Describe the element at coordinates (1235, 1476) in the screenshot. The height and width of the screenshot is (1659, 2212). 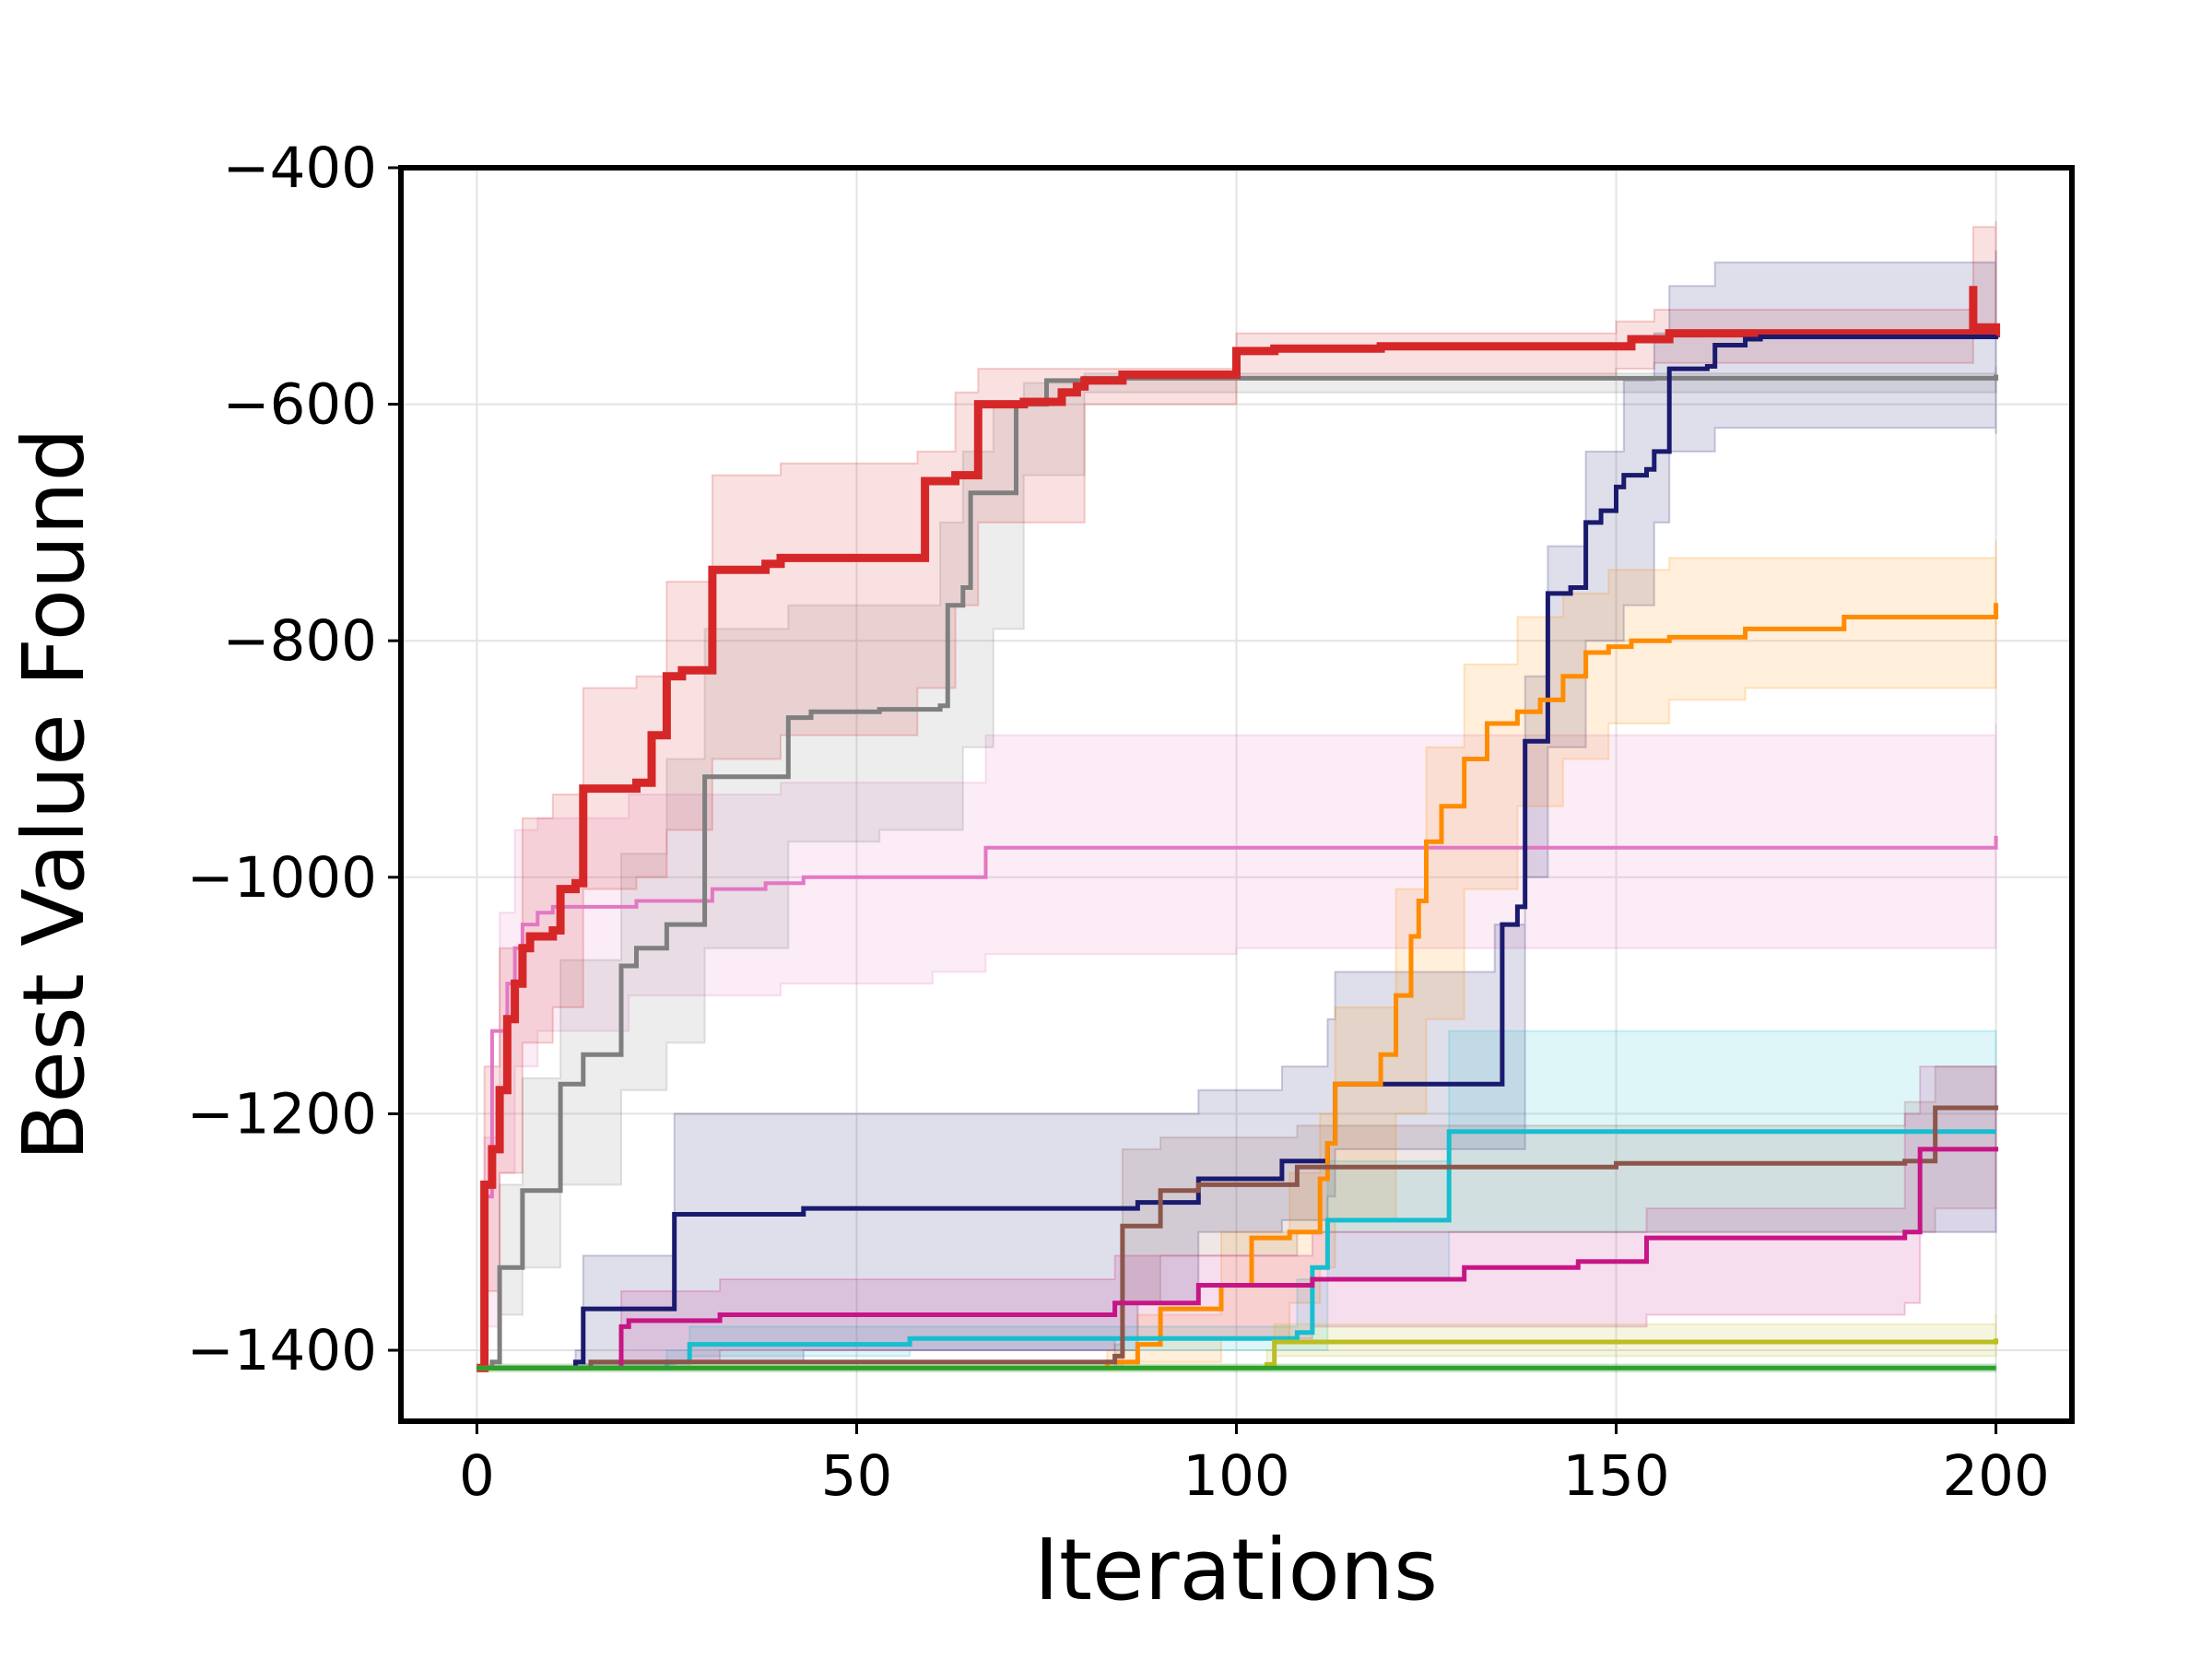
I see `x-tick-label: 100` at that location.